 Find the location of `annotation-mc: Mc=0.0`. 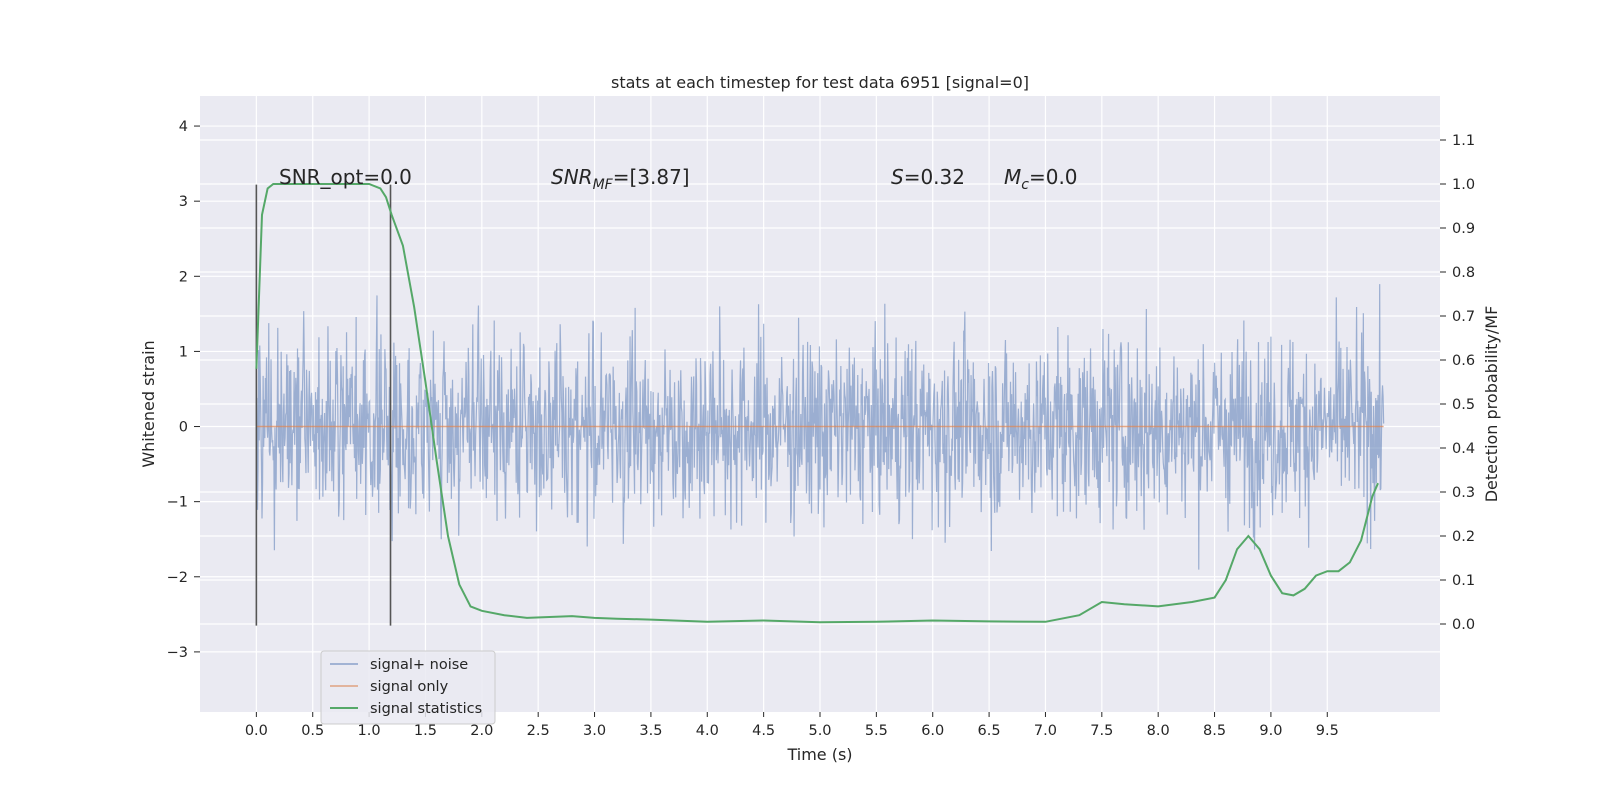

annotation-mc: Mc=0.0 is located at coordinates (1041, 179).